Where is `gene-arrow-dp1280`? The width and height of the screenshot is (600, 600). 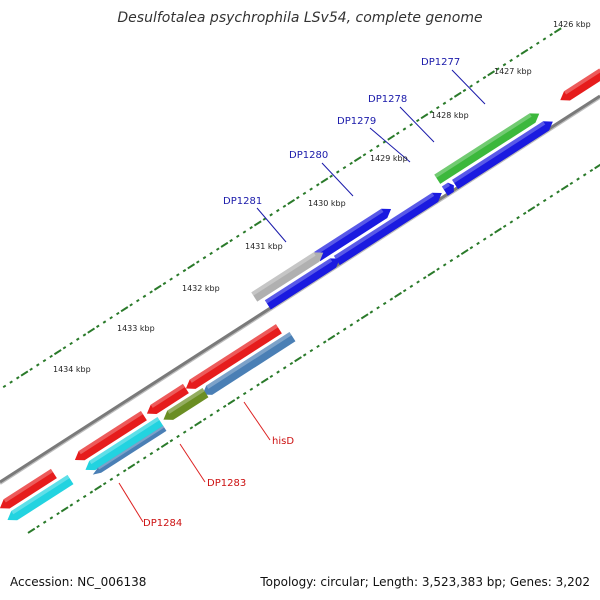 gene-arrow-dp1280 is located at coordinates (389, 227).